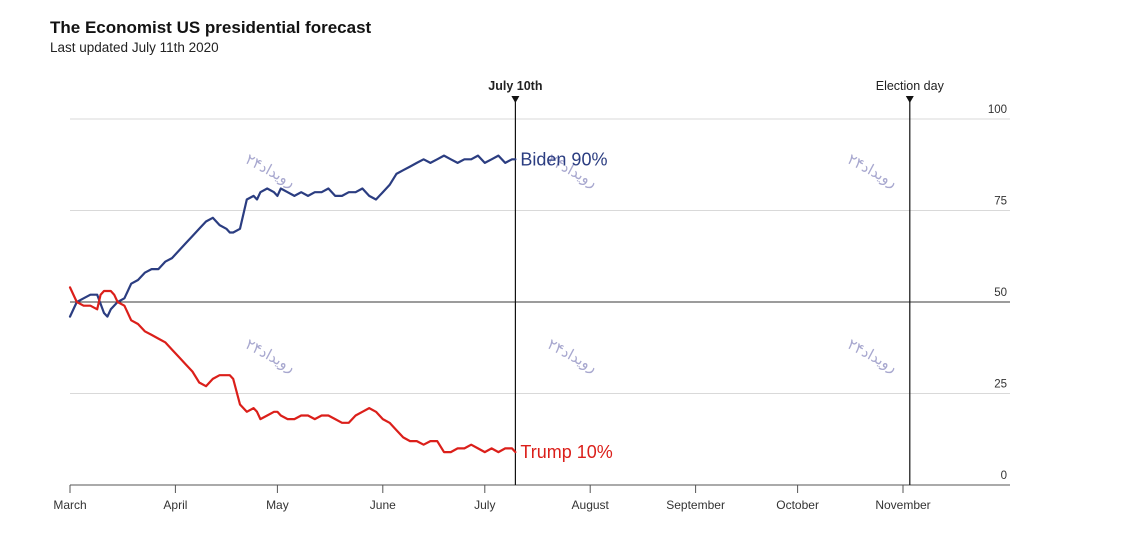 The width and height of the screenshot is (1140, 538). What do you see at coordinates (566, 452) in the screenshot?
I see `series-label-trump: Trump 10%` at bounding box center [566, 452].